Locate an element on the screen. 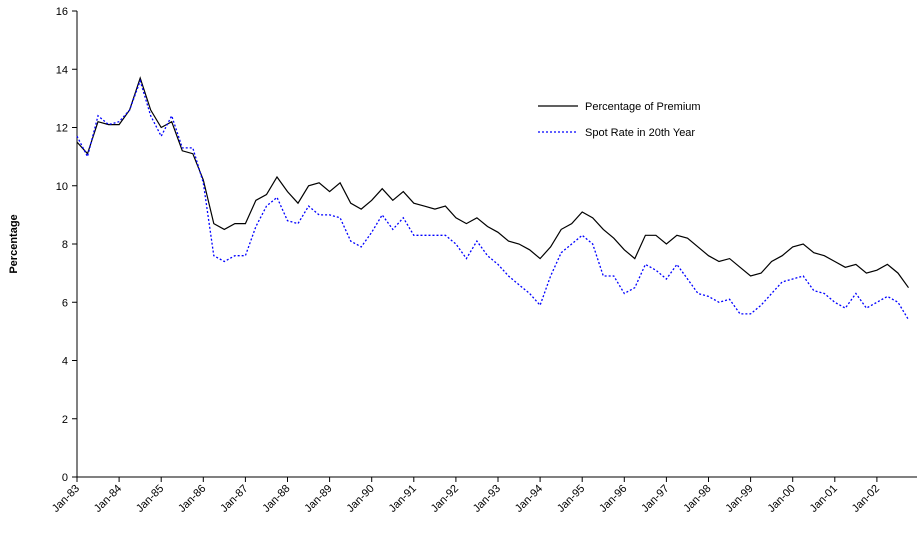 The height and width of the screenshot is (543, 919). x-tick-label: Jan-86 is located at coordinates (192, 499).